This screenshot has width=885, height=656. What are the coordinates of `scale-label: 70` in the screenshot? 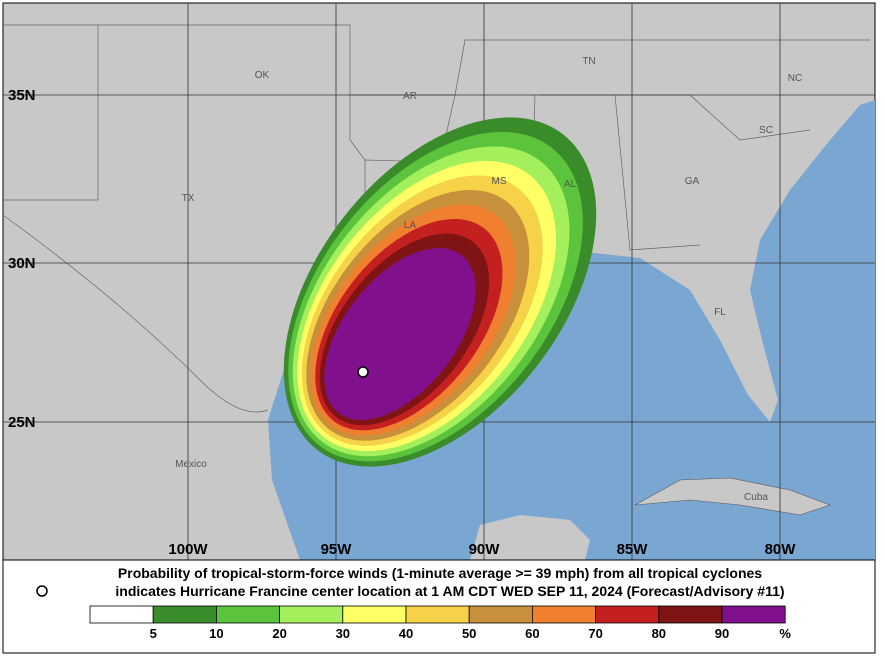 It's located at (595, 633).